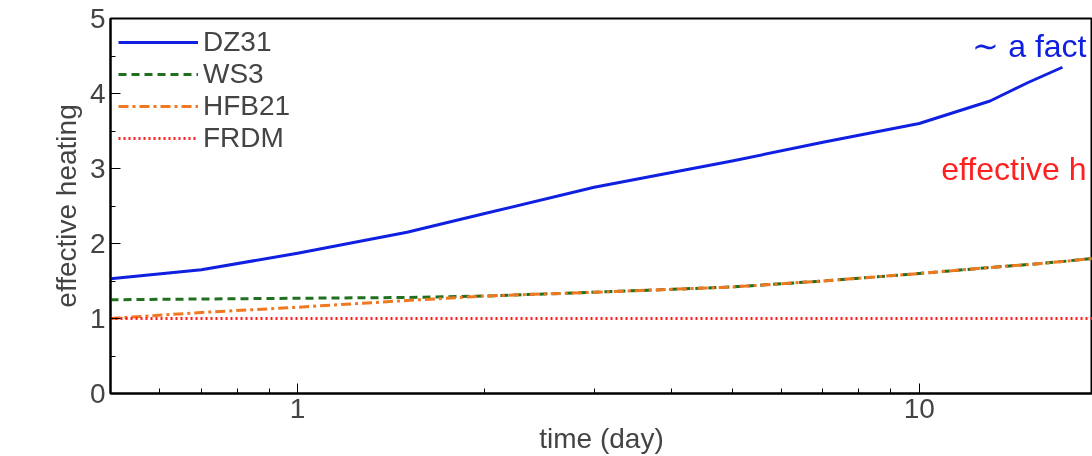 The image size is (1092, 456). What do you see at coordinates (1029, 45) in the screenshot?
I see `annotation: ∼ a fact` at bounding box center [1029, 45].